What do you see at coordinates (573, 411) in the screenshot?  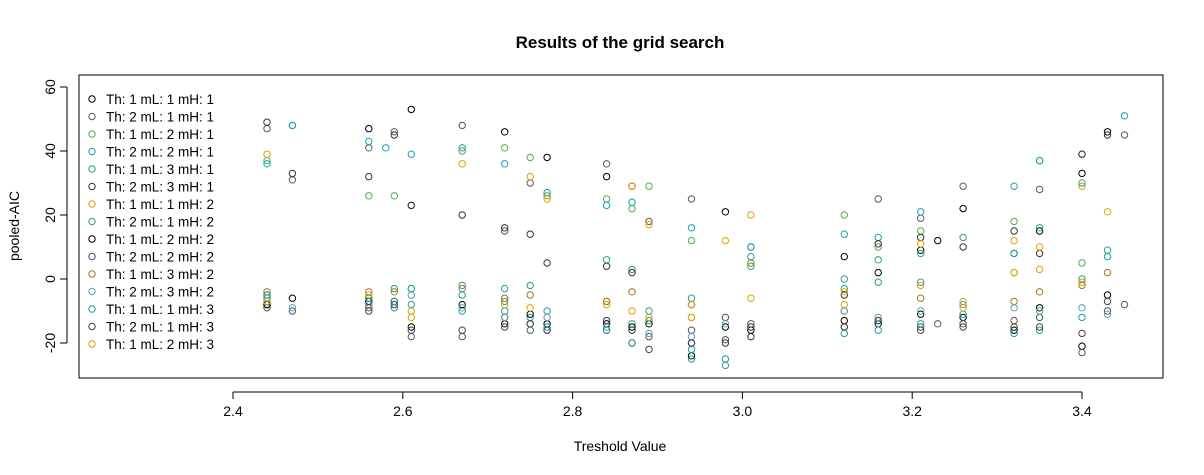 I see `x-tick-label: 2.8` at bounding box center [573, 411].